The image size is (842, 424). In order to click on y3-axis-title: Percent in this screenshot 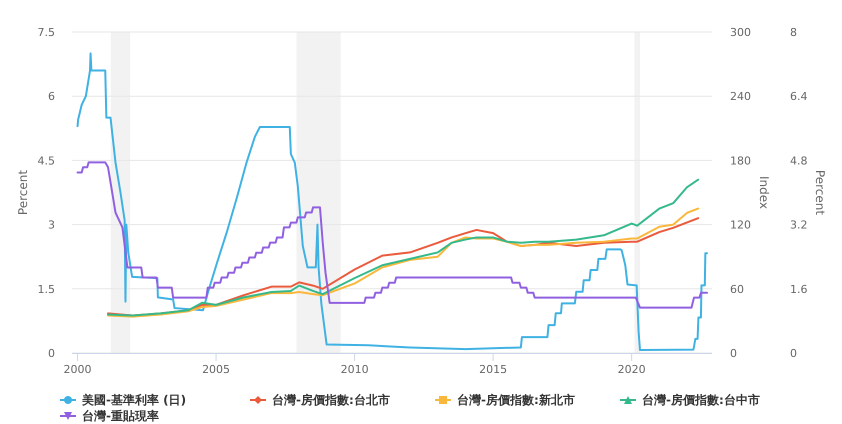, I will do `click(820, 193)`.